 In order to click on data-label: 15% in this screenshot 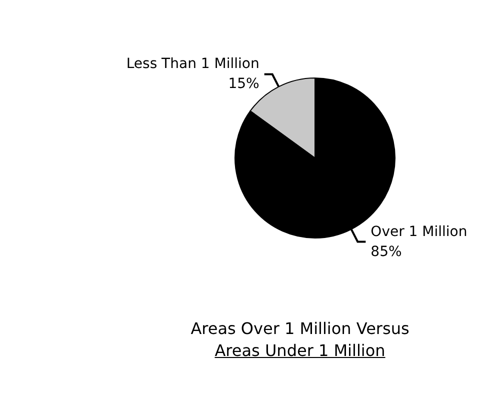, I will do `click(244, 84)`.